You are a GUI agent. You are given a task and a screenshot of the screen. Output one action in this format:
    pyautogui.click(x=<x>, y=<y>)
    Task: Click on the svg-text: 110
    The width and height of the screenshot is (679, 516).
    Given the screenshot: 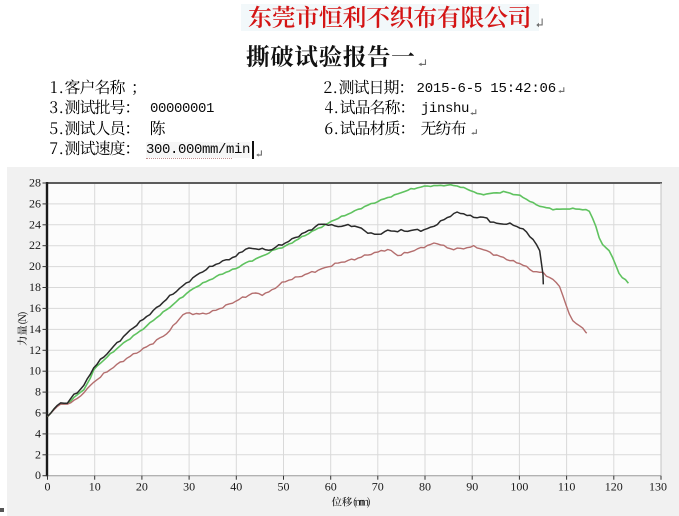 What is the action you would take?
    pyautogui.click(x=567, y=487)
    